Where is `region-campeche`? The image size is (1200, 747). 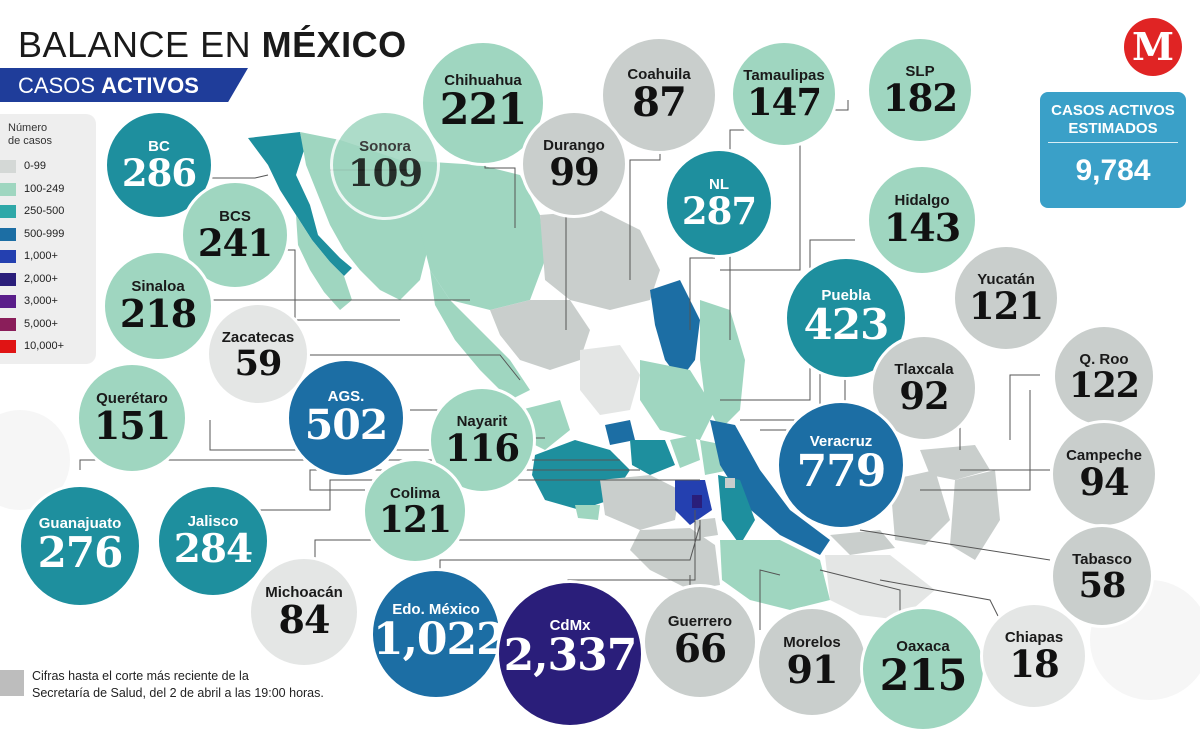 region-campeche is located at coordinates (920, 507).